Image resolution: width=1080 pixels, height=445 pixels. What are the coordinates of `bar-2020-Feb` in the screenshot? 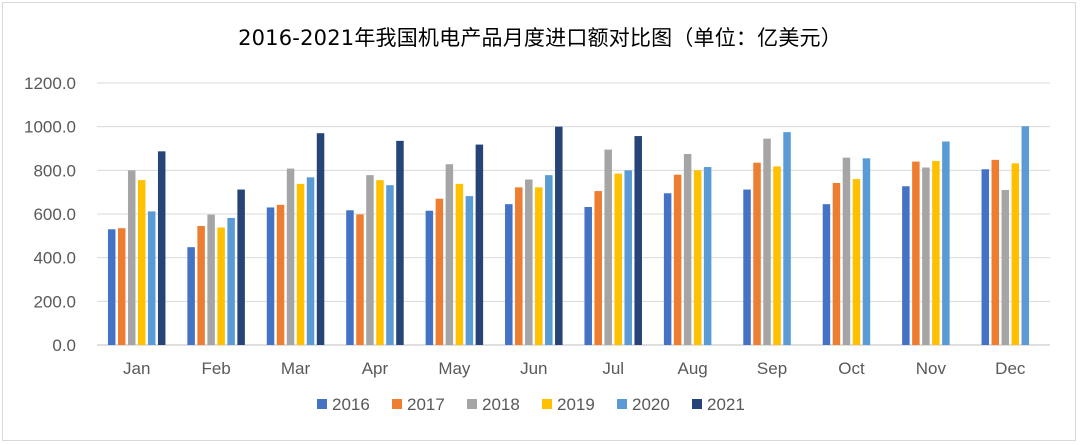 It's located at (231, 281).